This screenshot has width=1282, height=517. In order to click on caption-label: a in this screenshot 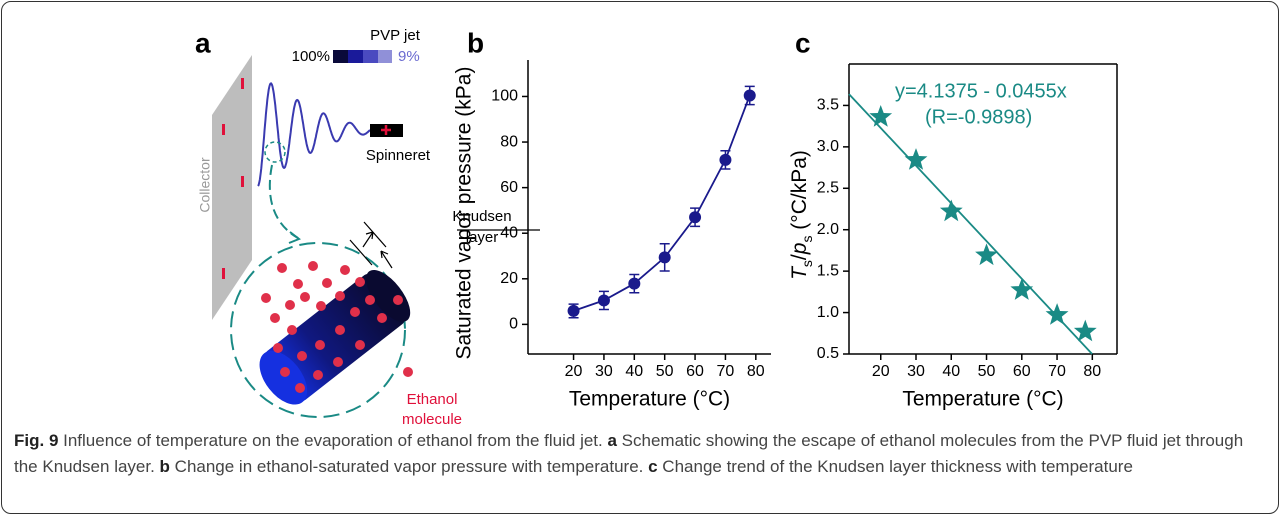, I will do `click(612, 440)`.